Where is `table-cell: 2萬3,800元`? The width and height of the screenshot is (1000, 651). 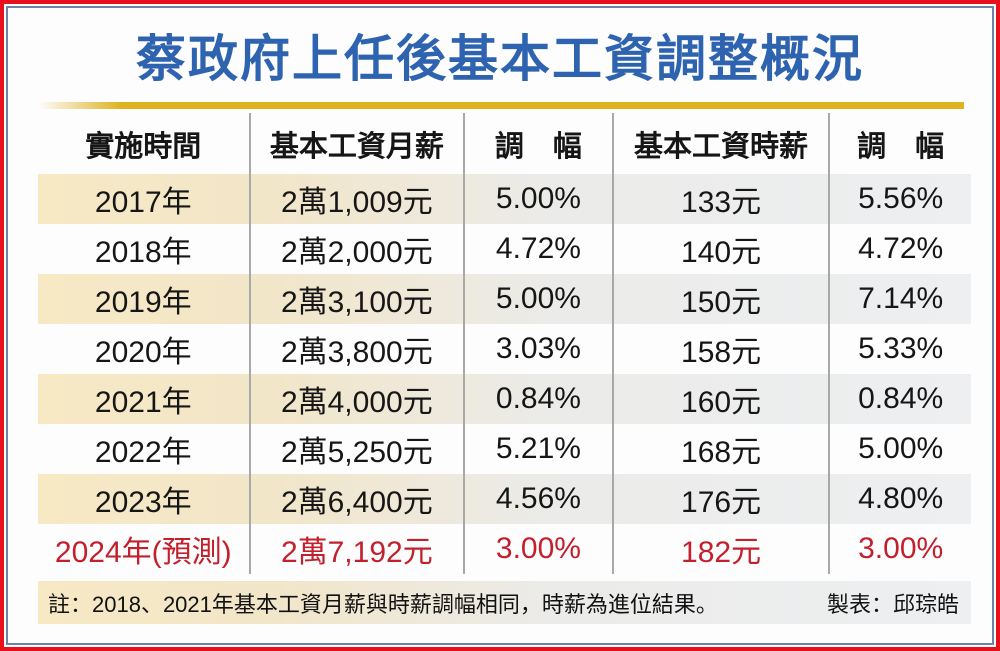
table-cell: 2萬3,800元 is located at coordinates (358, 349).